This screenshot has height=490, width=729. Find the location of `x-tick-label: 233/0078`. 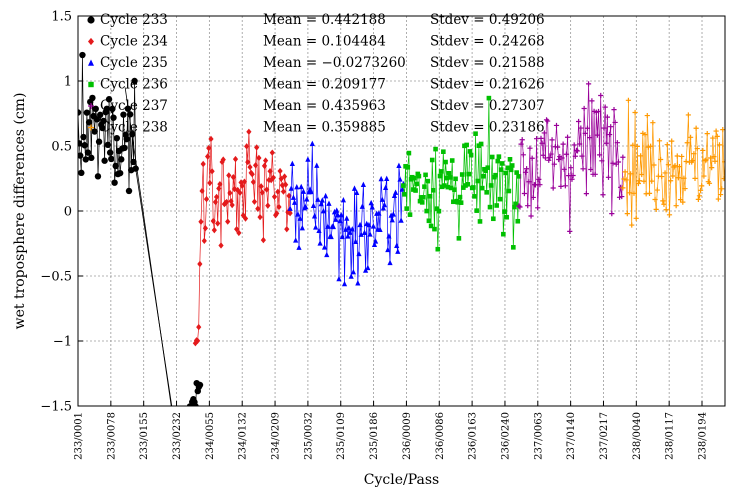

x-tick-label: 233/0078 is located at coordinates (111, 436).